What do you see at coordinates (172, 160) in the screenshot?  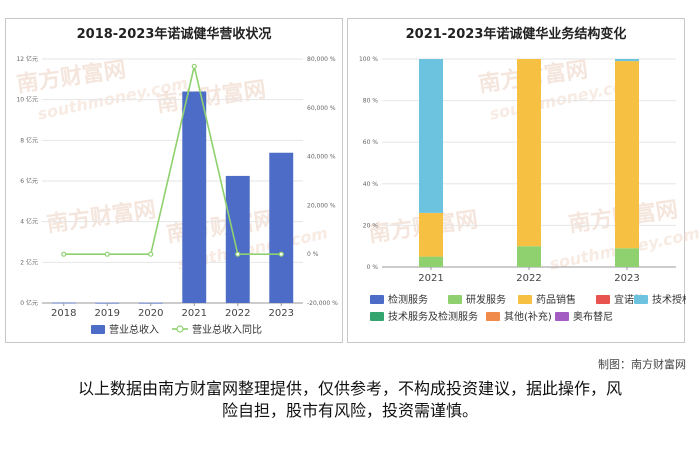 I see `yoy-line` at bounding box center [172, 160].